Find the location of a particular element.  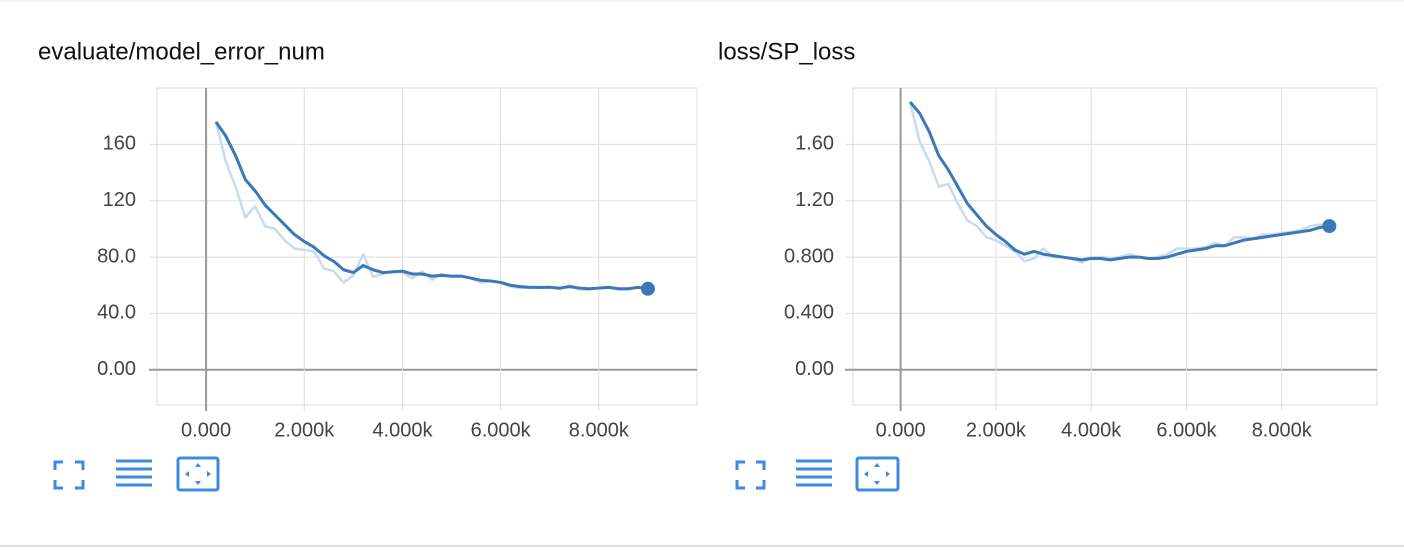

chart-title: evaluate/model_error_num is located at coordinates (181, 51).